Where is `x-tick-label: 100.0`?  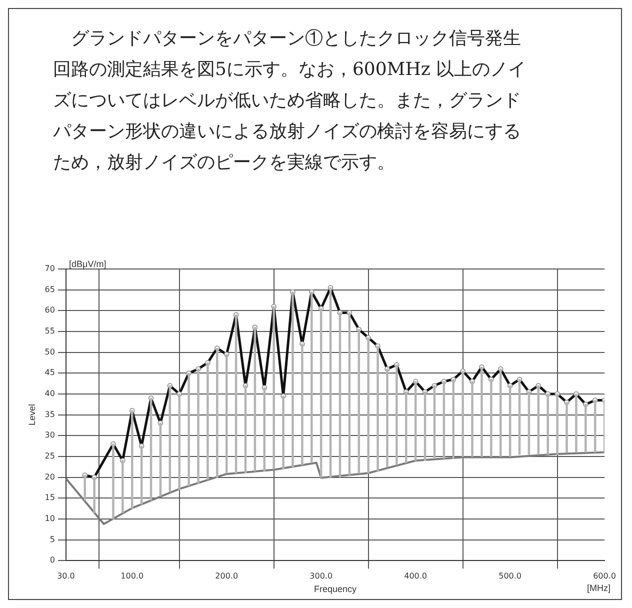 x-tick-label: 100.0 is located at coordinates (132, 575).